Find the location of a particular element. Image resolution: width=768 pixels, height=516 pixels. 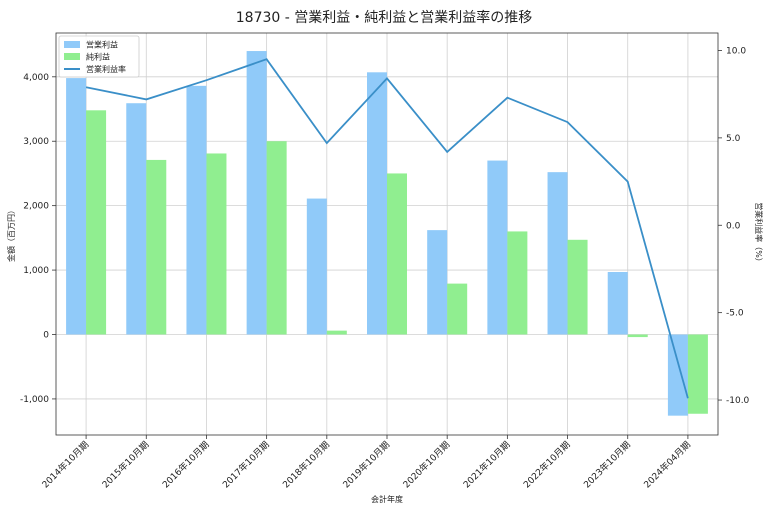

y-tick-label: 2,000 is located at coordinates (36, 207).